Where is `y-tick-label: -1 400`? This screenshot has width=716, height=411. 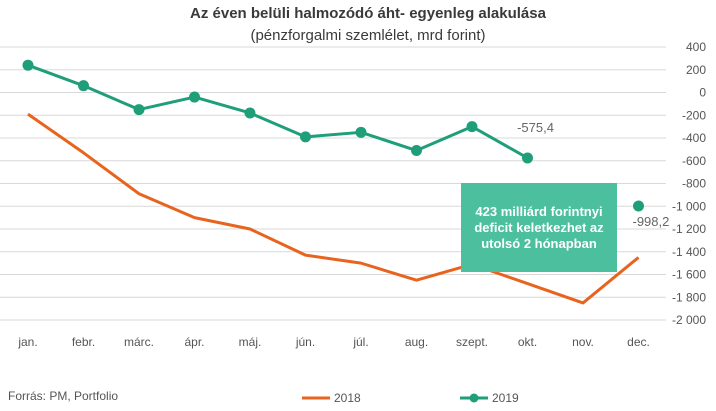
y-tick-label: -1 400 is located at coordinates (689, 252).